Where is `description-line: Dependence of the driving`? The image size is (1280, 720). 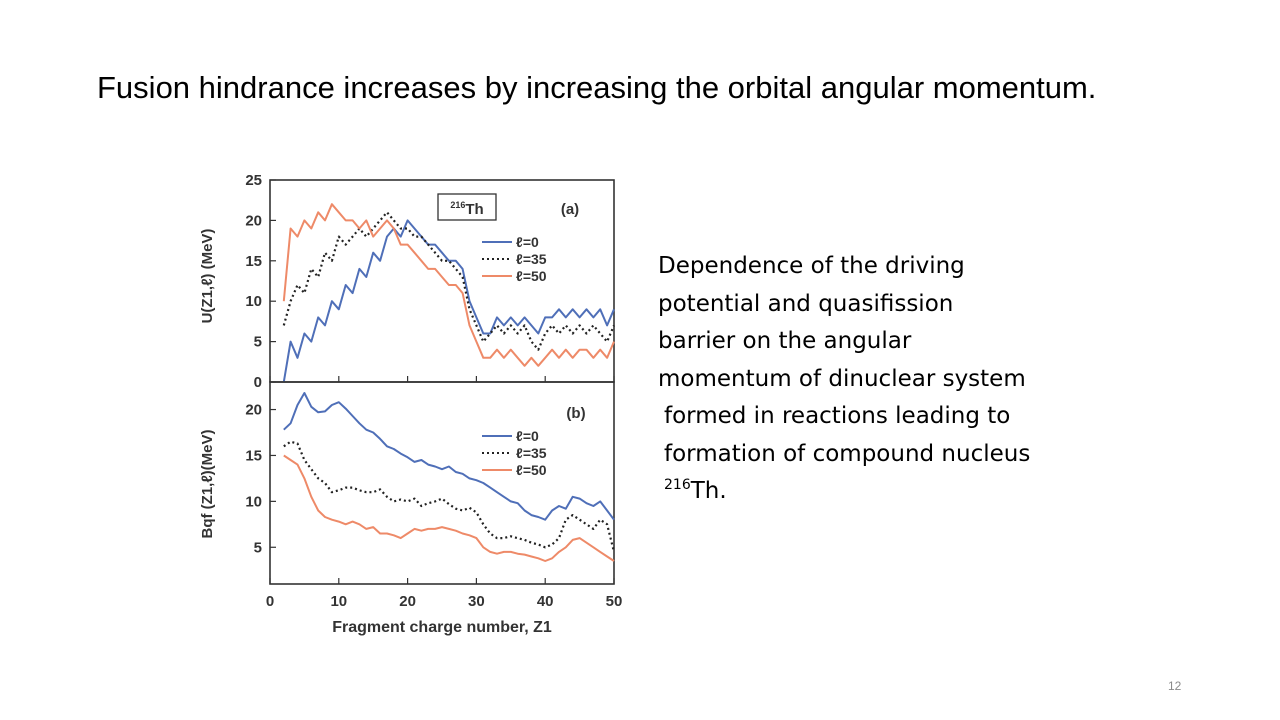
description-line: Dependence of the driving is located at coordinates (811, 266).